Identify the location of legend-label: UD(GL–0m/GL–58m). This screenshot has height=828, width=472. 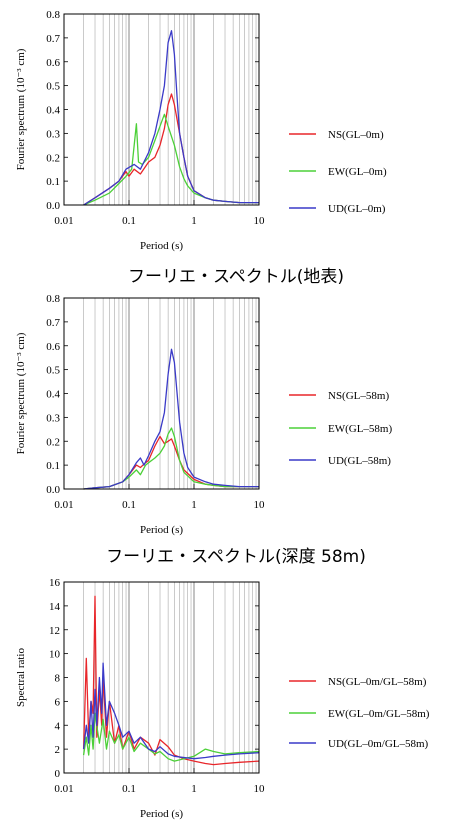
(378, 744).